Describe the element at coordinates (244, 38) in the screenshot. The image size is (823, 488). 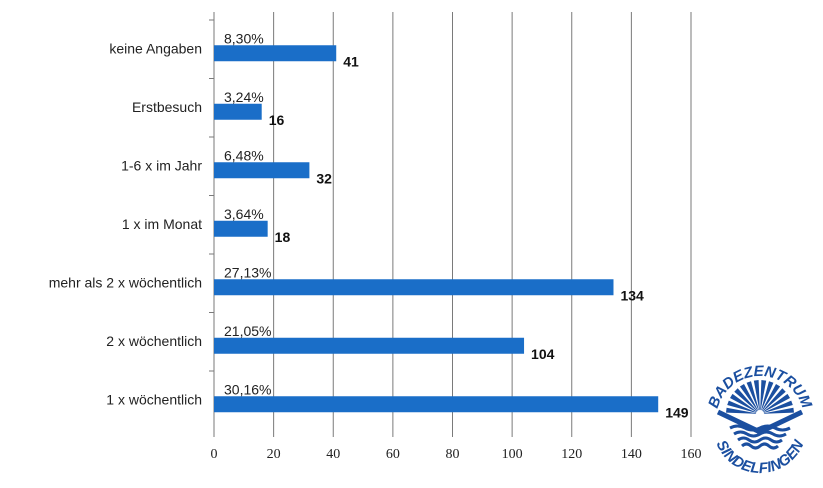
I see `percent-label: 8,30%` at that location.